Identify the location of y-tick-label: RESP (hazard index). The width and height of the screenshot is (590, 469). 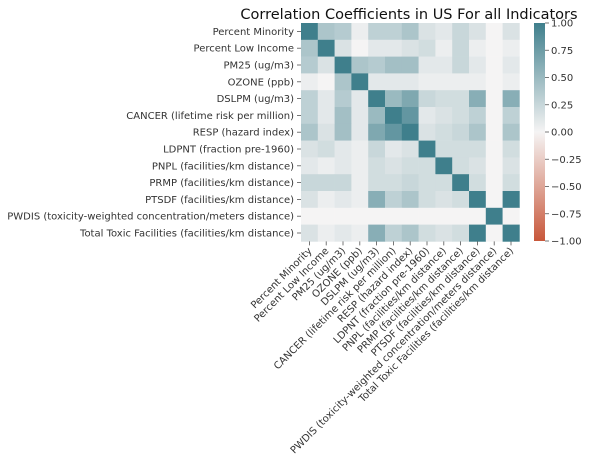
(243, 133).